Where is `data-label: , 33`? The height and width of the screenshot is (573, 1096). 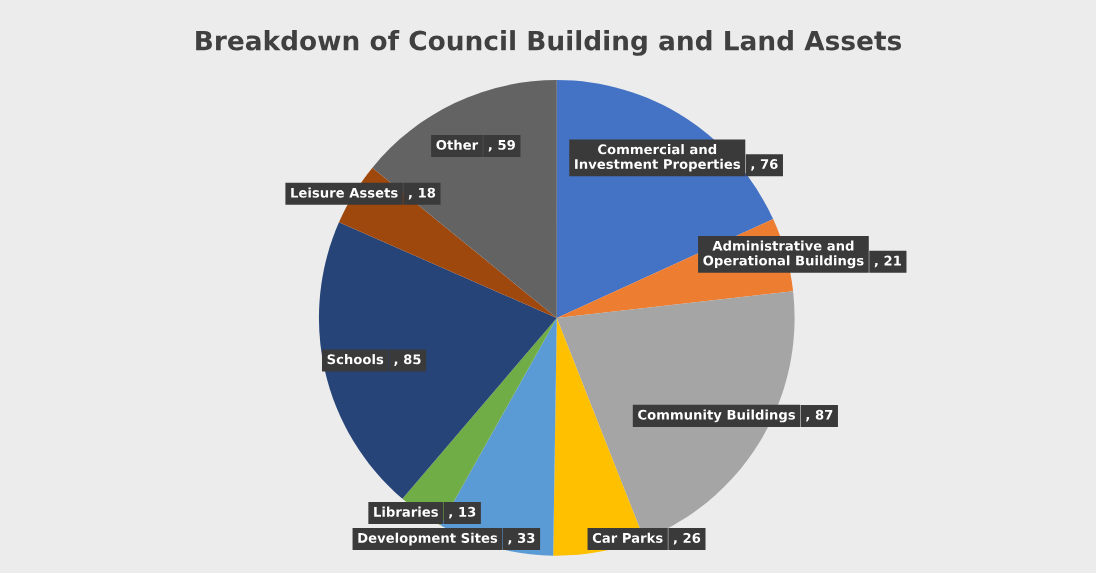
data-label: , 33 is located at coordinates (521, 538).